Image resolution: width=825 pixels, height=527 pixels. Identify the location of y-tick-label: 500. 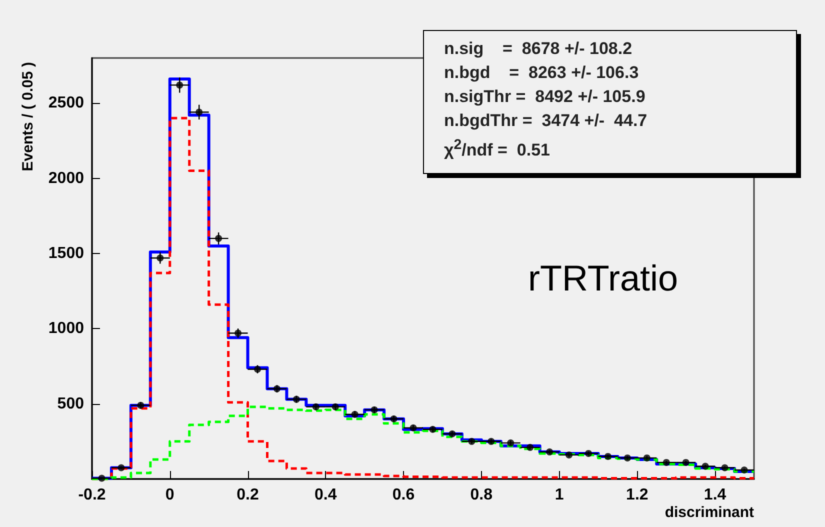
(70, 403).